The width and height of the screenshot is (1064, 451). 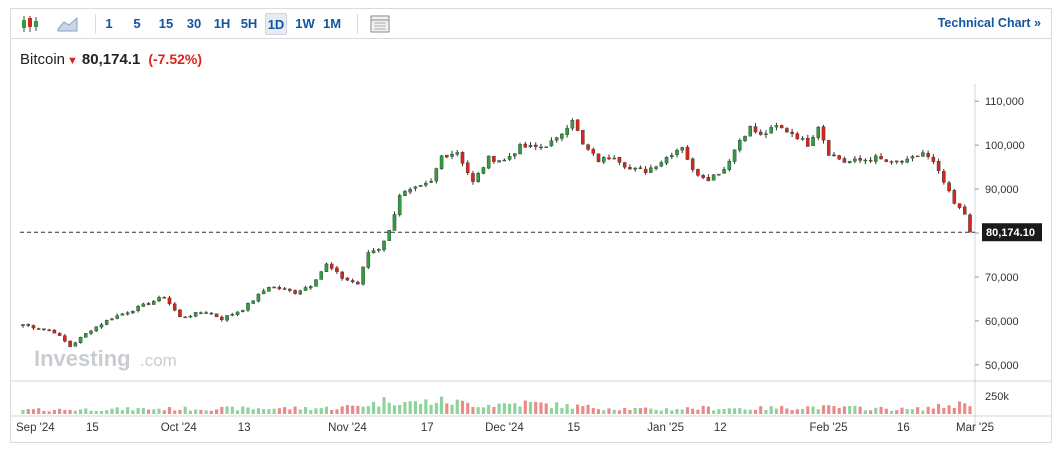 I want to click on timeframe-5h: 5H, so click(x=249, y=23).